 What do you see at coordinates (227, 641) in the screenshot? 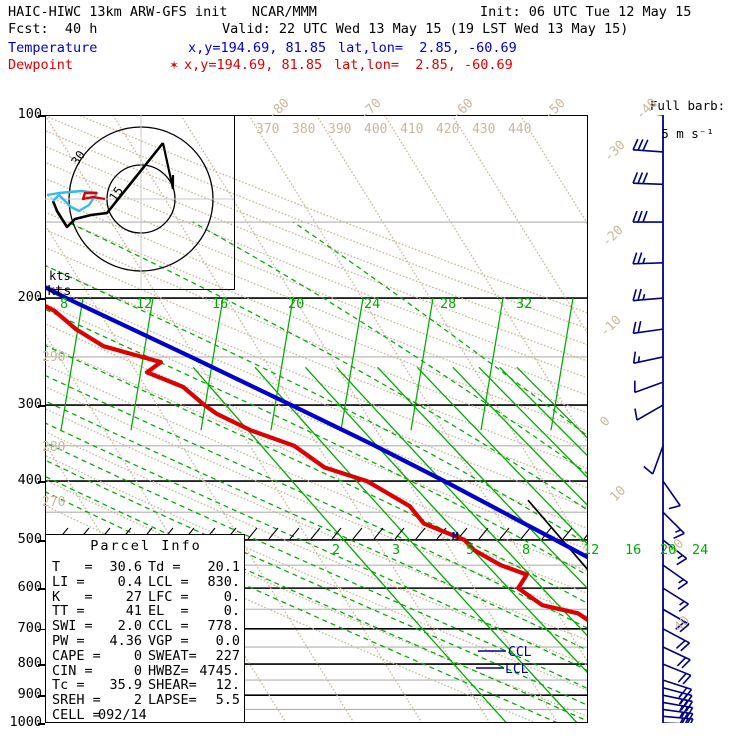
I see `parcel-row-value2: 0.0` at bounding box center [227, 641].